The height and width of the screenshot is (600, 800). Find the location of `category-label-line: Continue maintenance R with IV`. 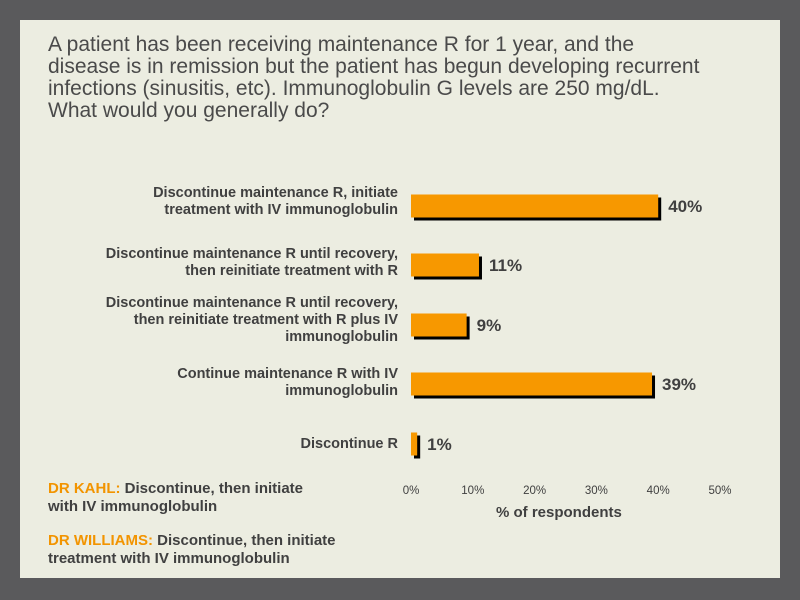

category-label-line: Continue maintenance R with IV is located at coordinates (287, 374).